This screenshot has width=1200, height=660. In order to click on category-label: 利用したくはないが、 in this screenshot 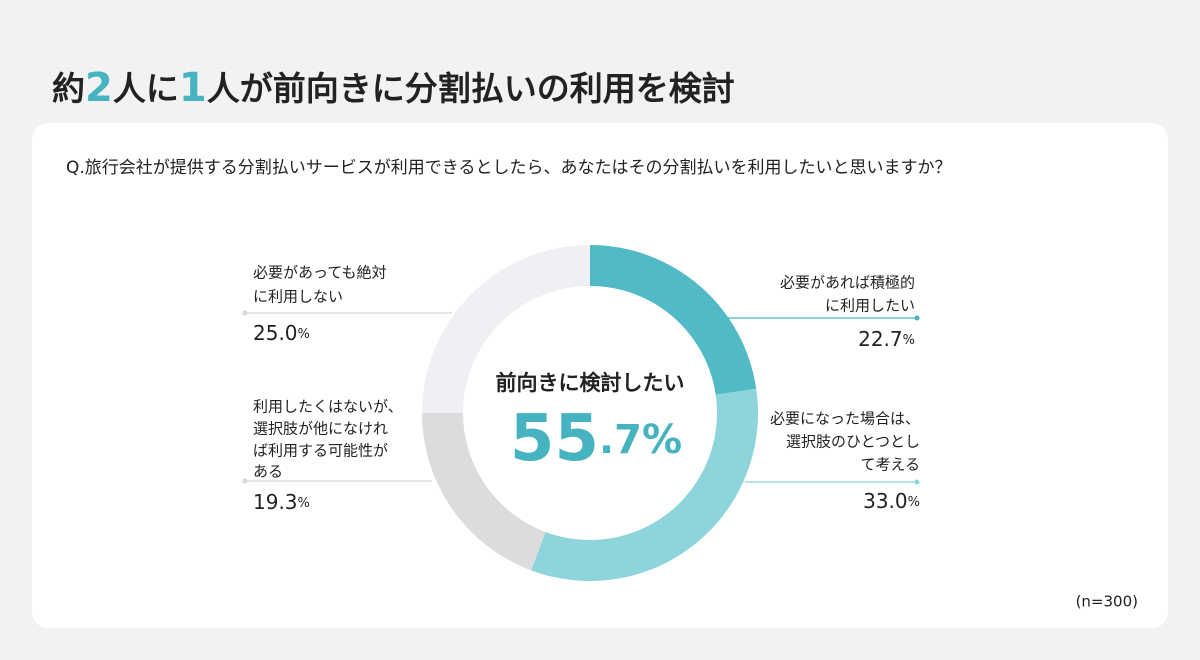, I will do `click(328, 407)`.